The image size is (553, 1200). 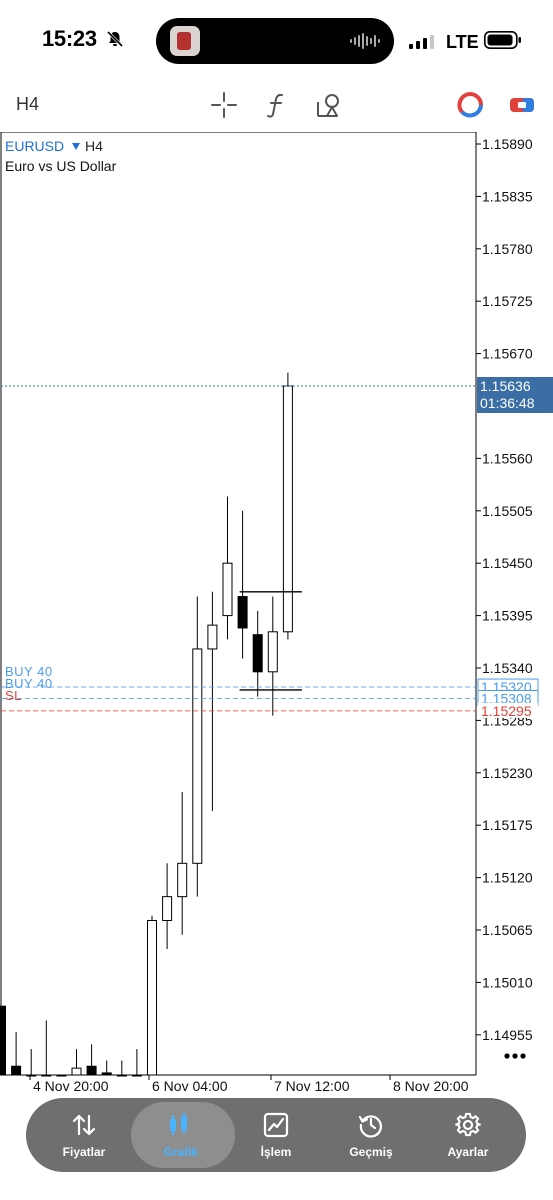 I want to click on timeframe-selector: H4, so click(x=28, y=104).